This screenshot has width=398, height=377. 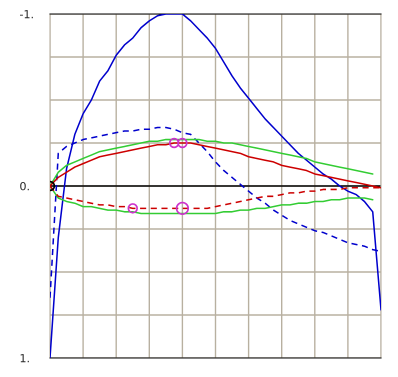 What do you see at coordinates (26, 14) in the screenshot?
I see `y-tick-label: -1.` at bounding box center [26, 14].